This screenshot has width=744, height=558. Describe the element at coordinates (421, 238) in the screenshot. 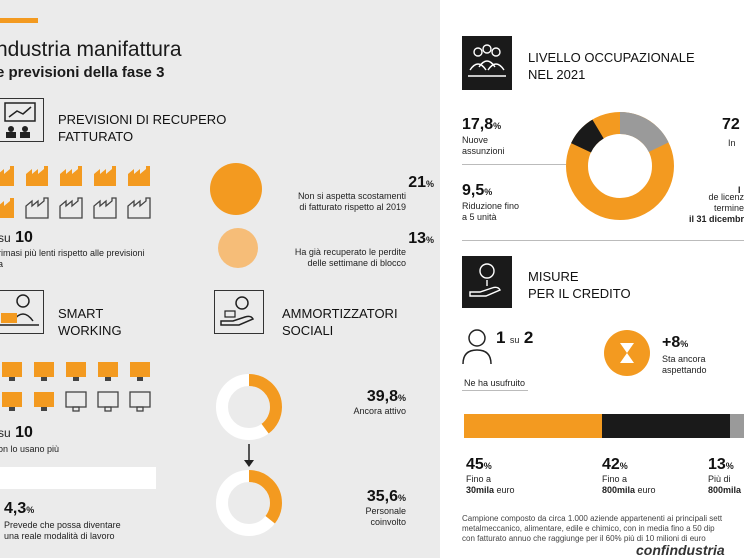

I see `stat-13: 13%` at that location.